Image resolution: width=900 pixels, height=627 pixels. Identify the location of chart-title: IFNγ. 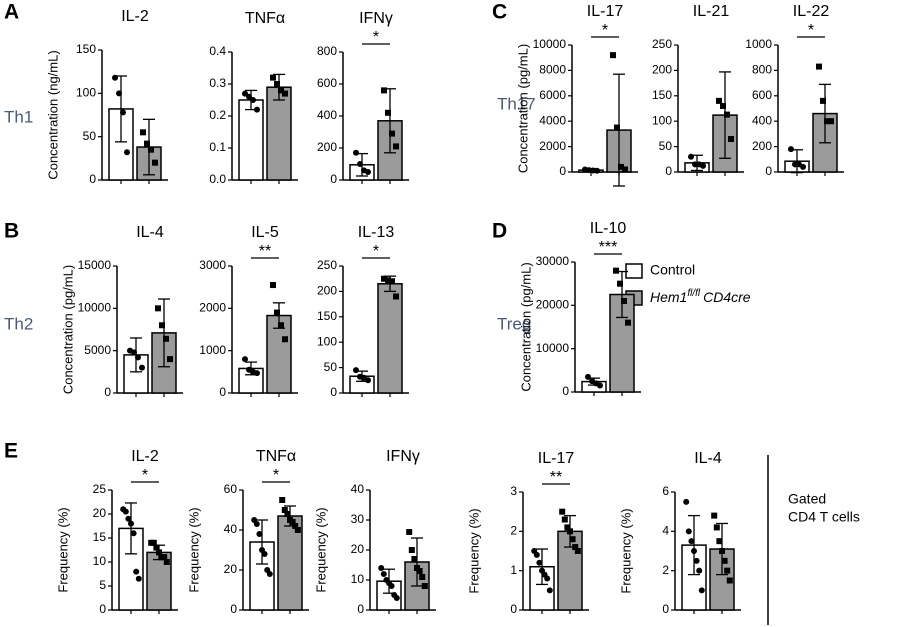
(403, 456).